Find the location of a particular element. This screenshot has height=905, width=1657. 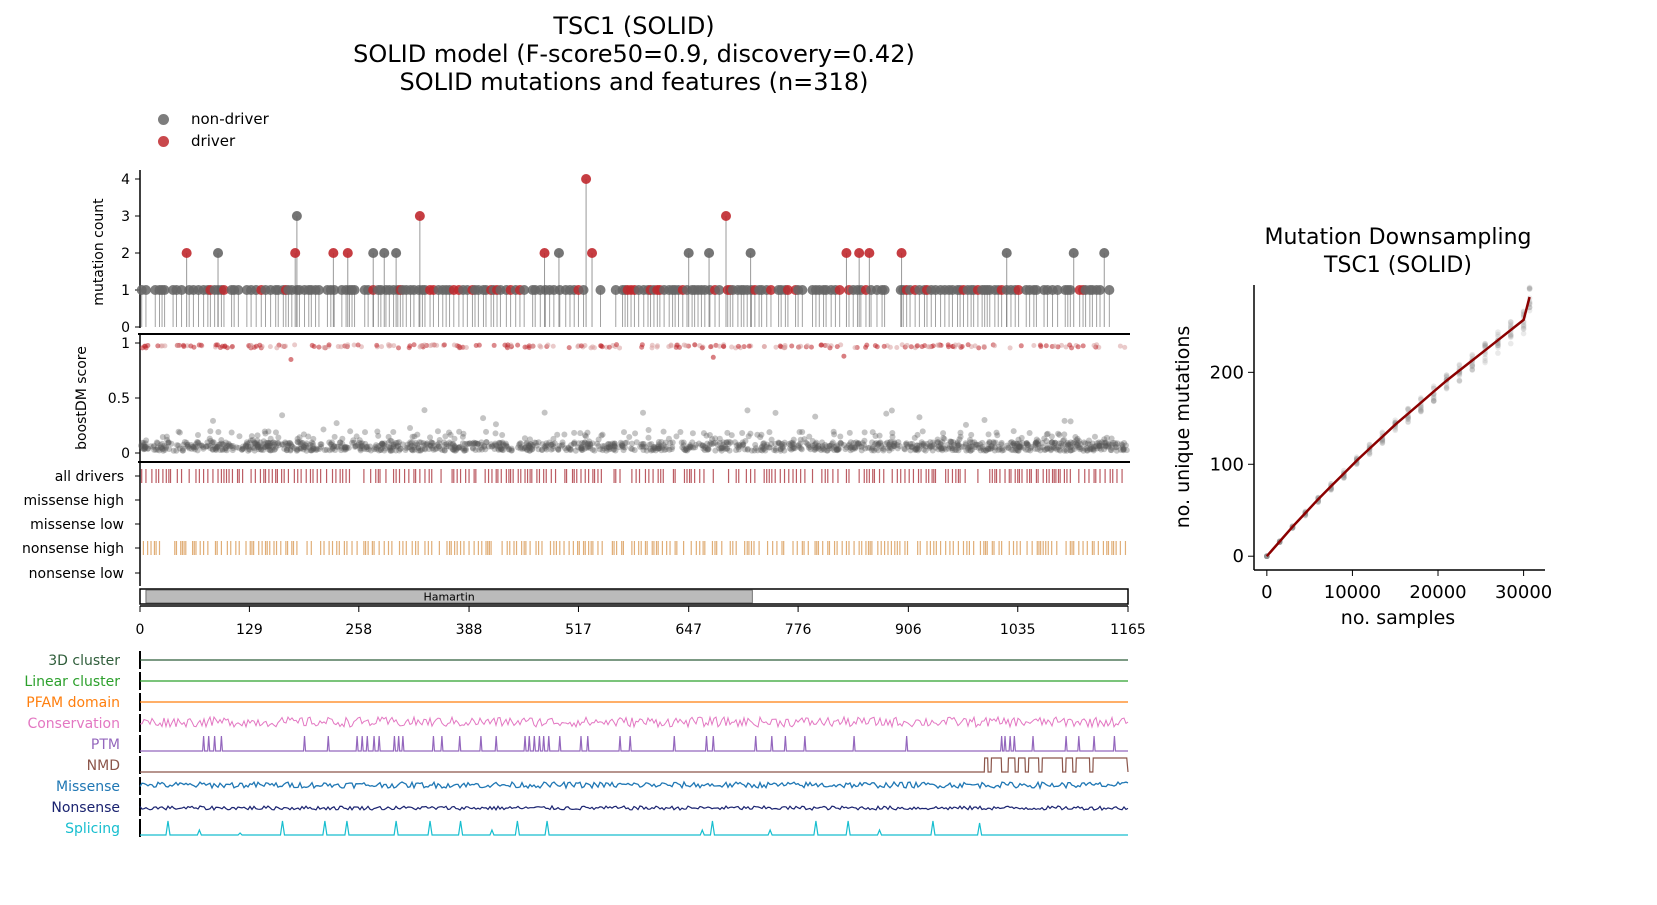

track-label: missense high is located at coordinates (74, 501).